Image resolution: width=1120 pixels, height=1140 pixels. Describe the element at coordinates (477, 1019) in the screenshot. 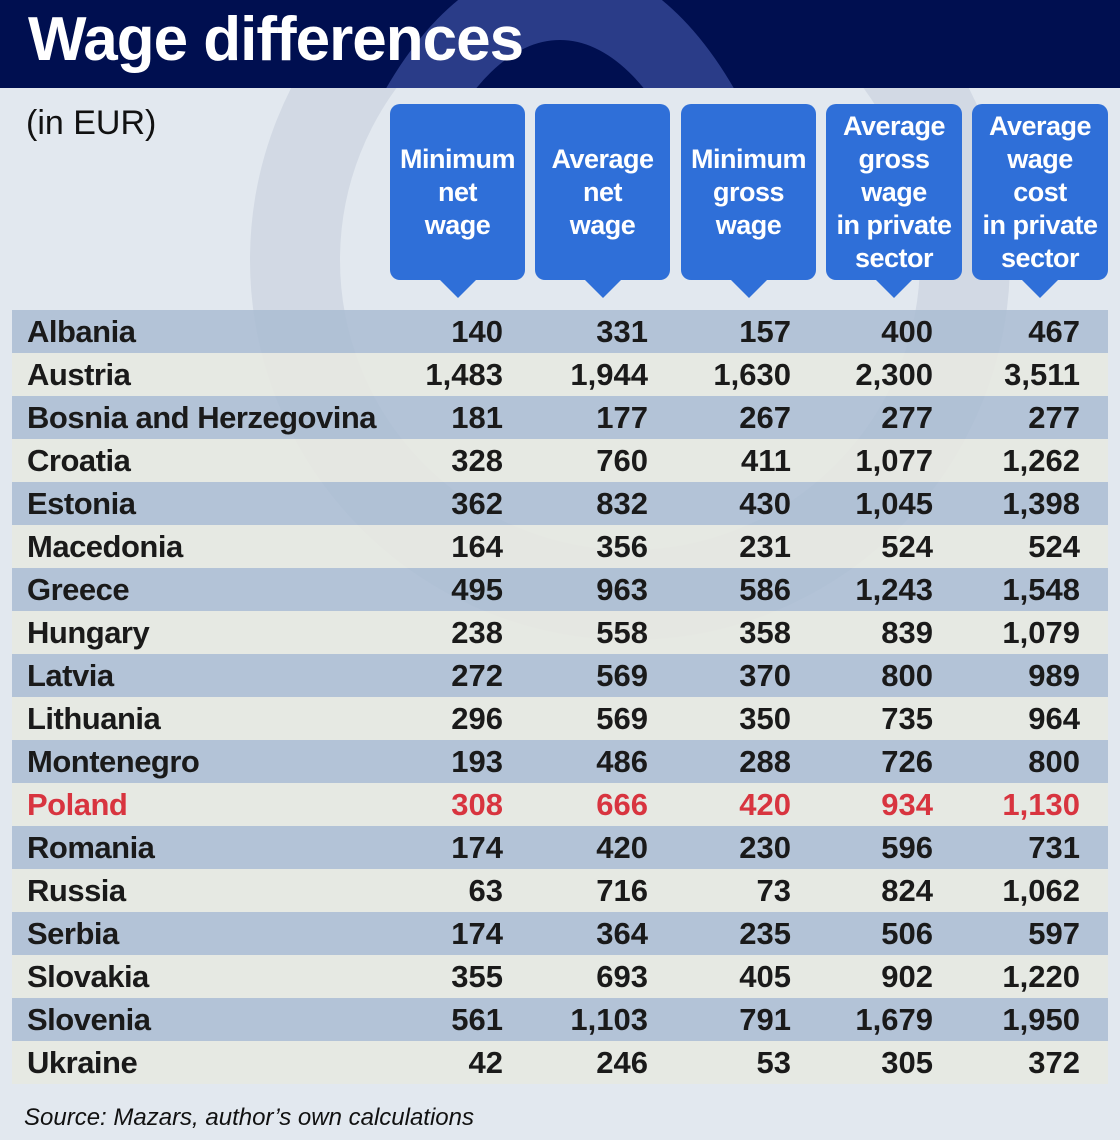

I see `value-cell: 561` at that location.